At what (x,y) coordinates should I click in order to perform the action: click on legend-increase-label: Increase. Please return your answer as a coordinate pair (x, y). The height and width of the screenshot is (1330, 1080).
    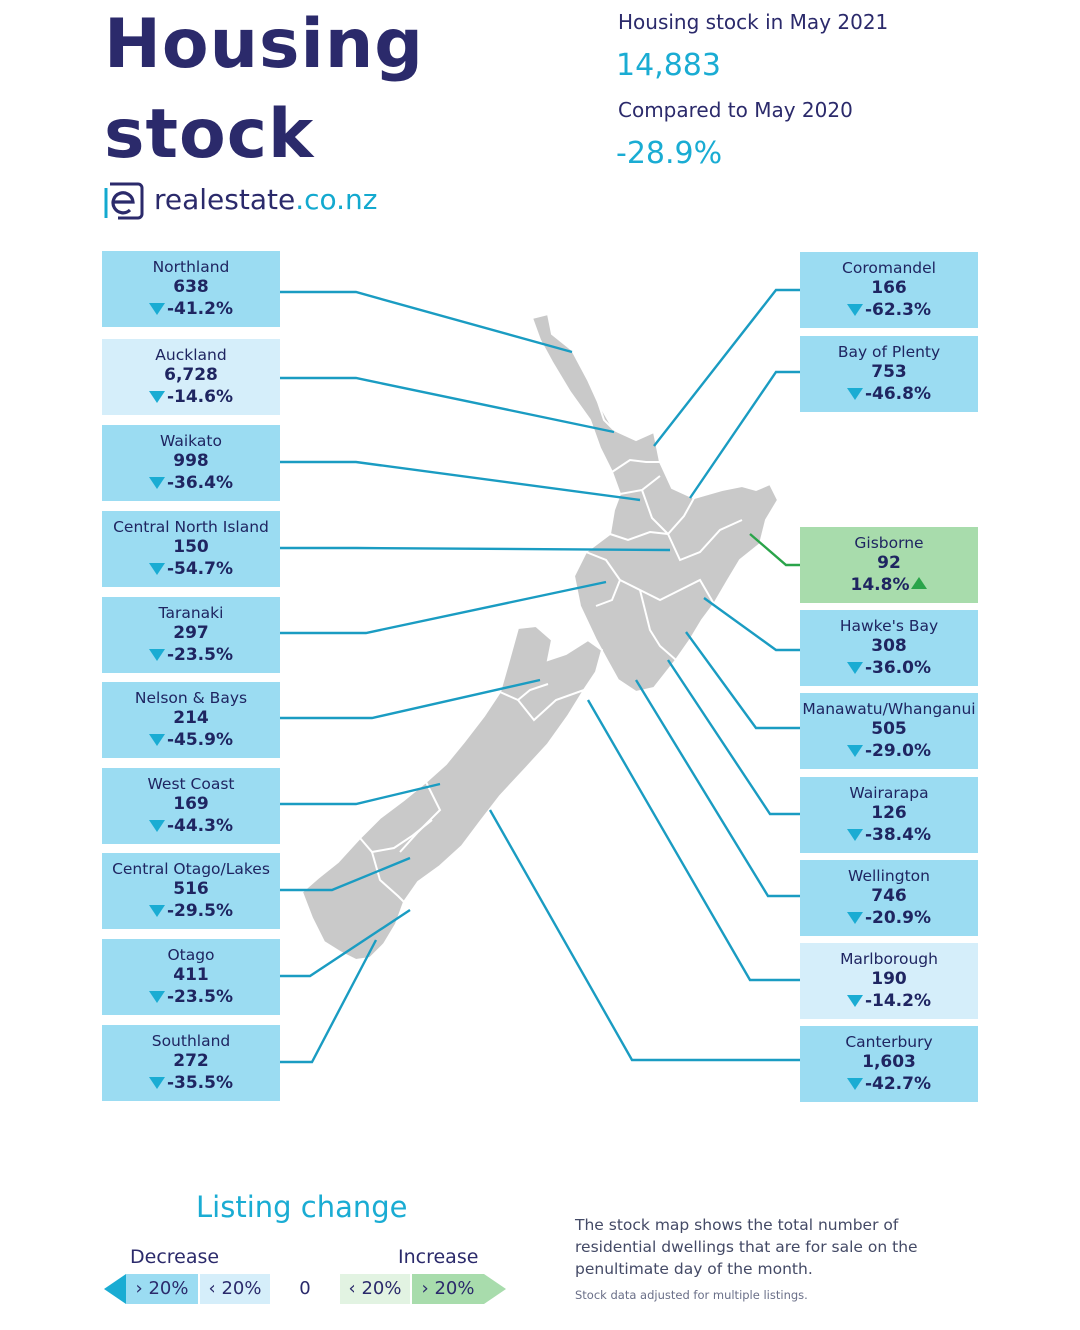
    Looking at the image, I should click on (438, 1257).